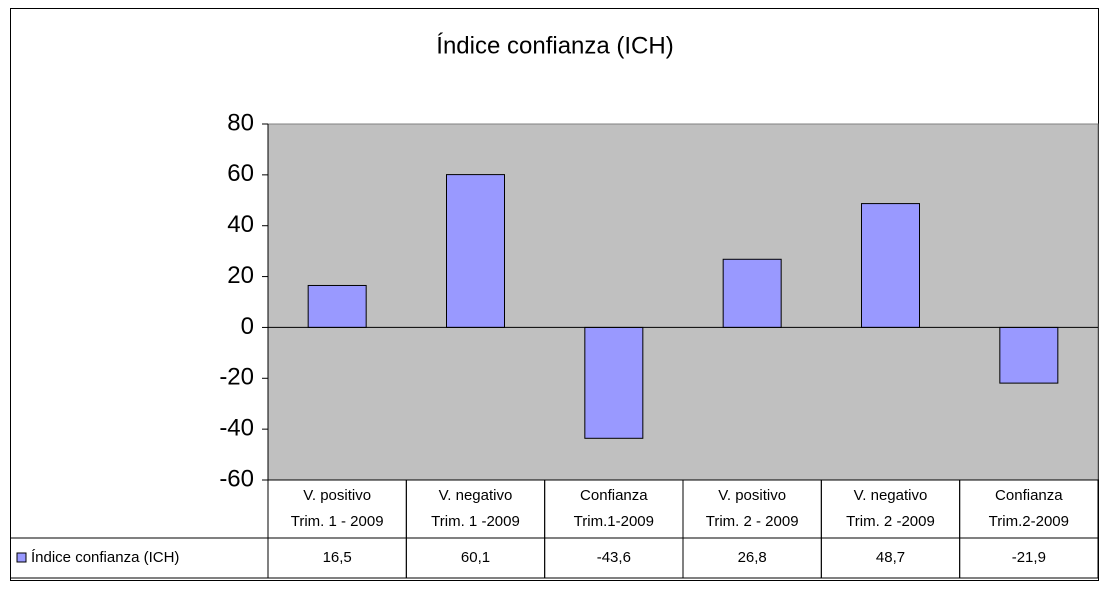  I want to click on x-tick-label: Trim. 1 -2009, so click(475, 521).